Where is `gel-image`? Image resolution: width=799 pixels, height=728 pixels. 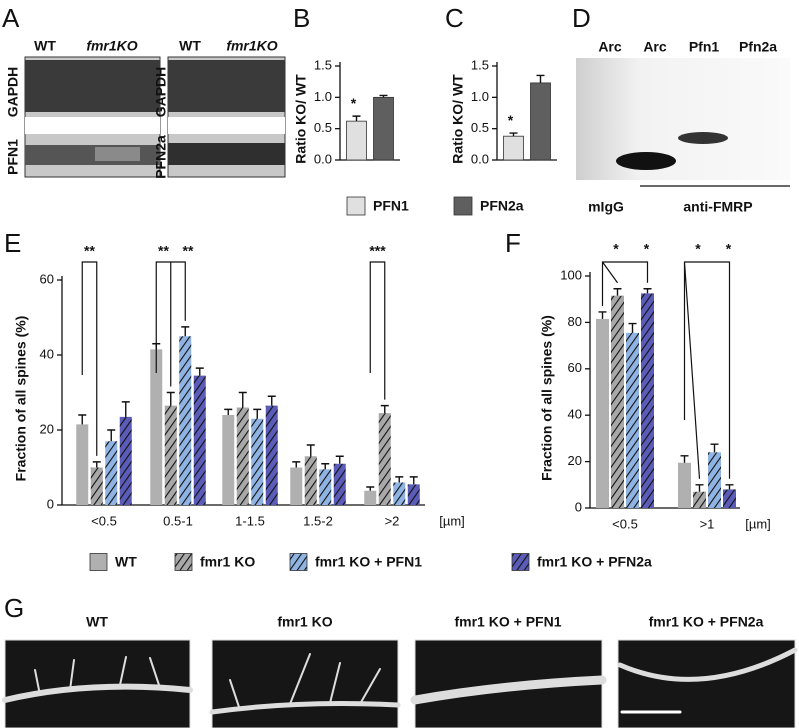 gel-image is located at coordinates (683, 119).